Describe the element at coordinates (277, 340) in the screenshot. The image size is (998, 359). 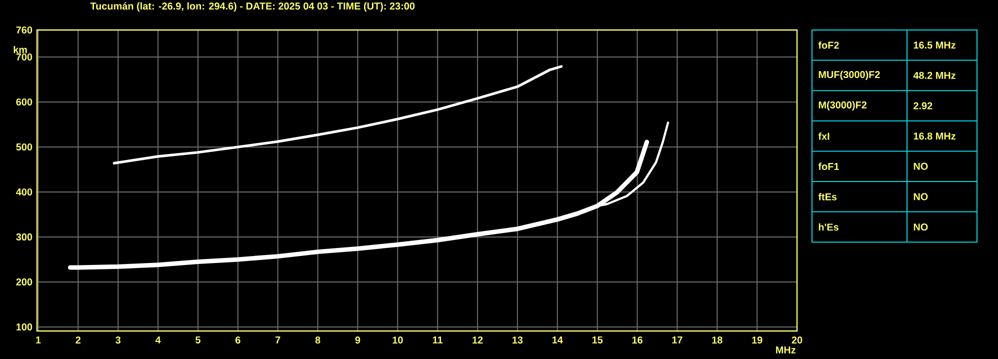
I see `x-tick-label: 7` at that location.